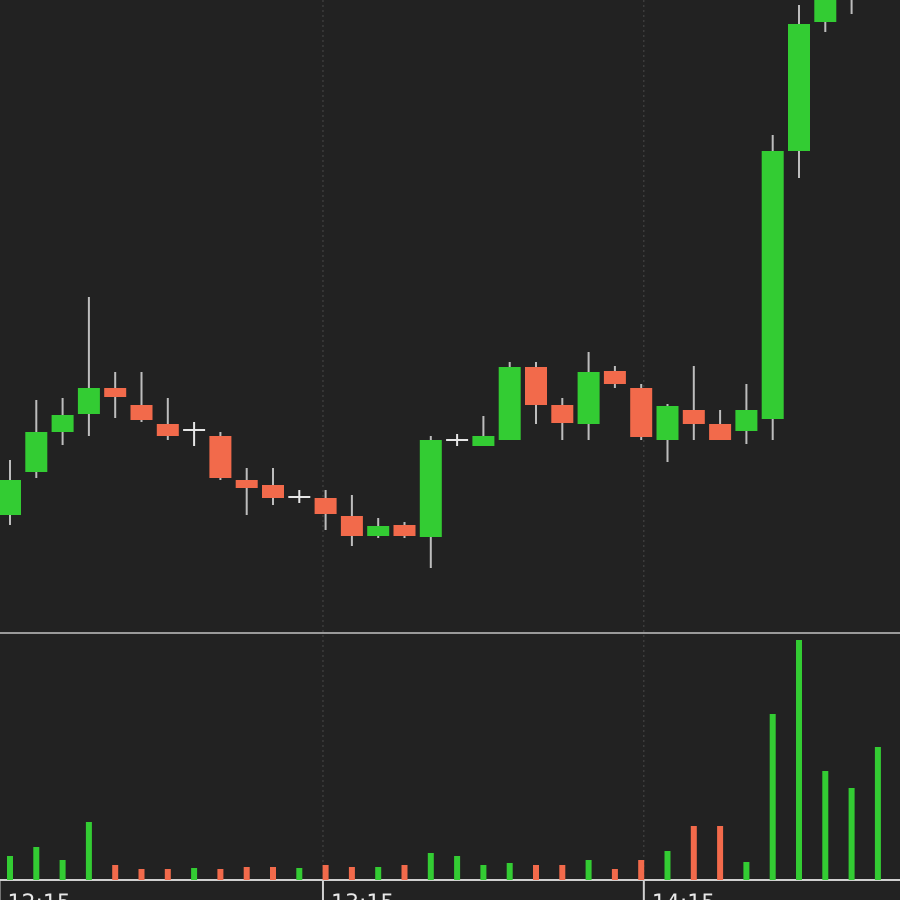  What do you see at coordinates (362, 895) in the screenshot?
I see `x-tick-label: 13:15` at bounding box center [362, 895].